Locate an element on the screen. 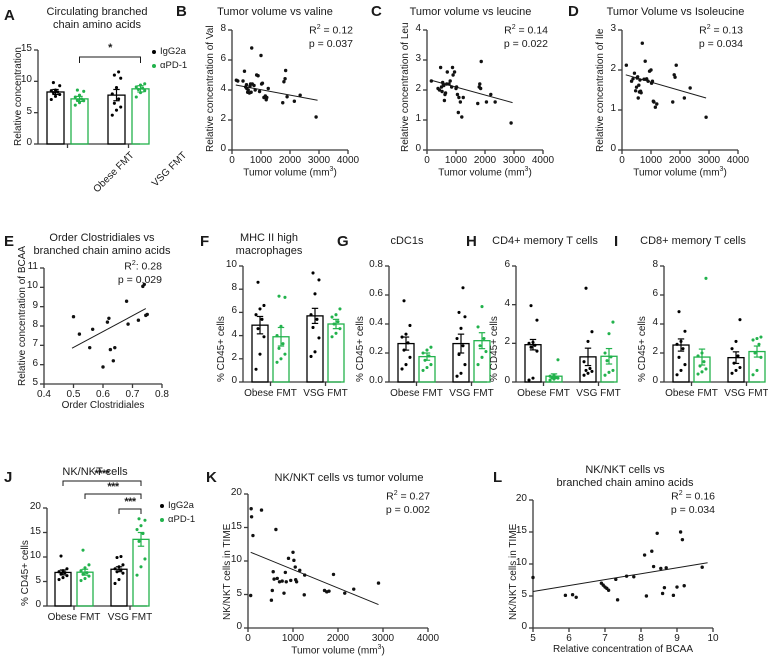 This screenshot has height=664, width=768. panel-E-ytick: 5 is located at coordinates (35, 382).